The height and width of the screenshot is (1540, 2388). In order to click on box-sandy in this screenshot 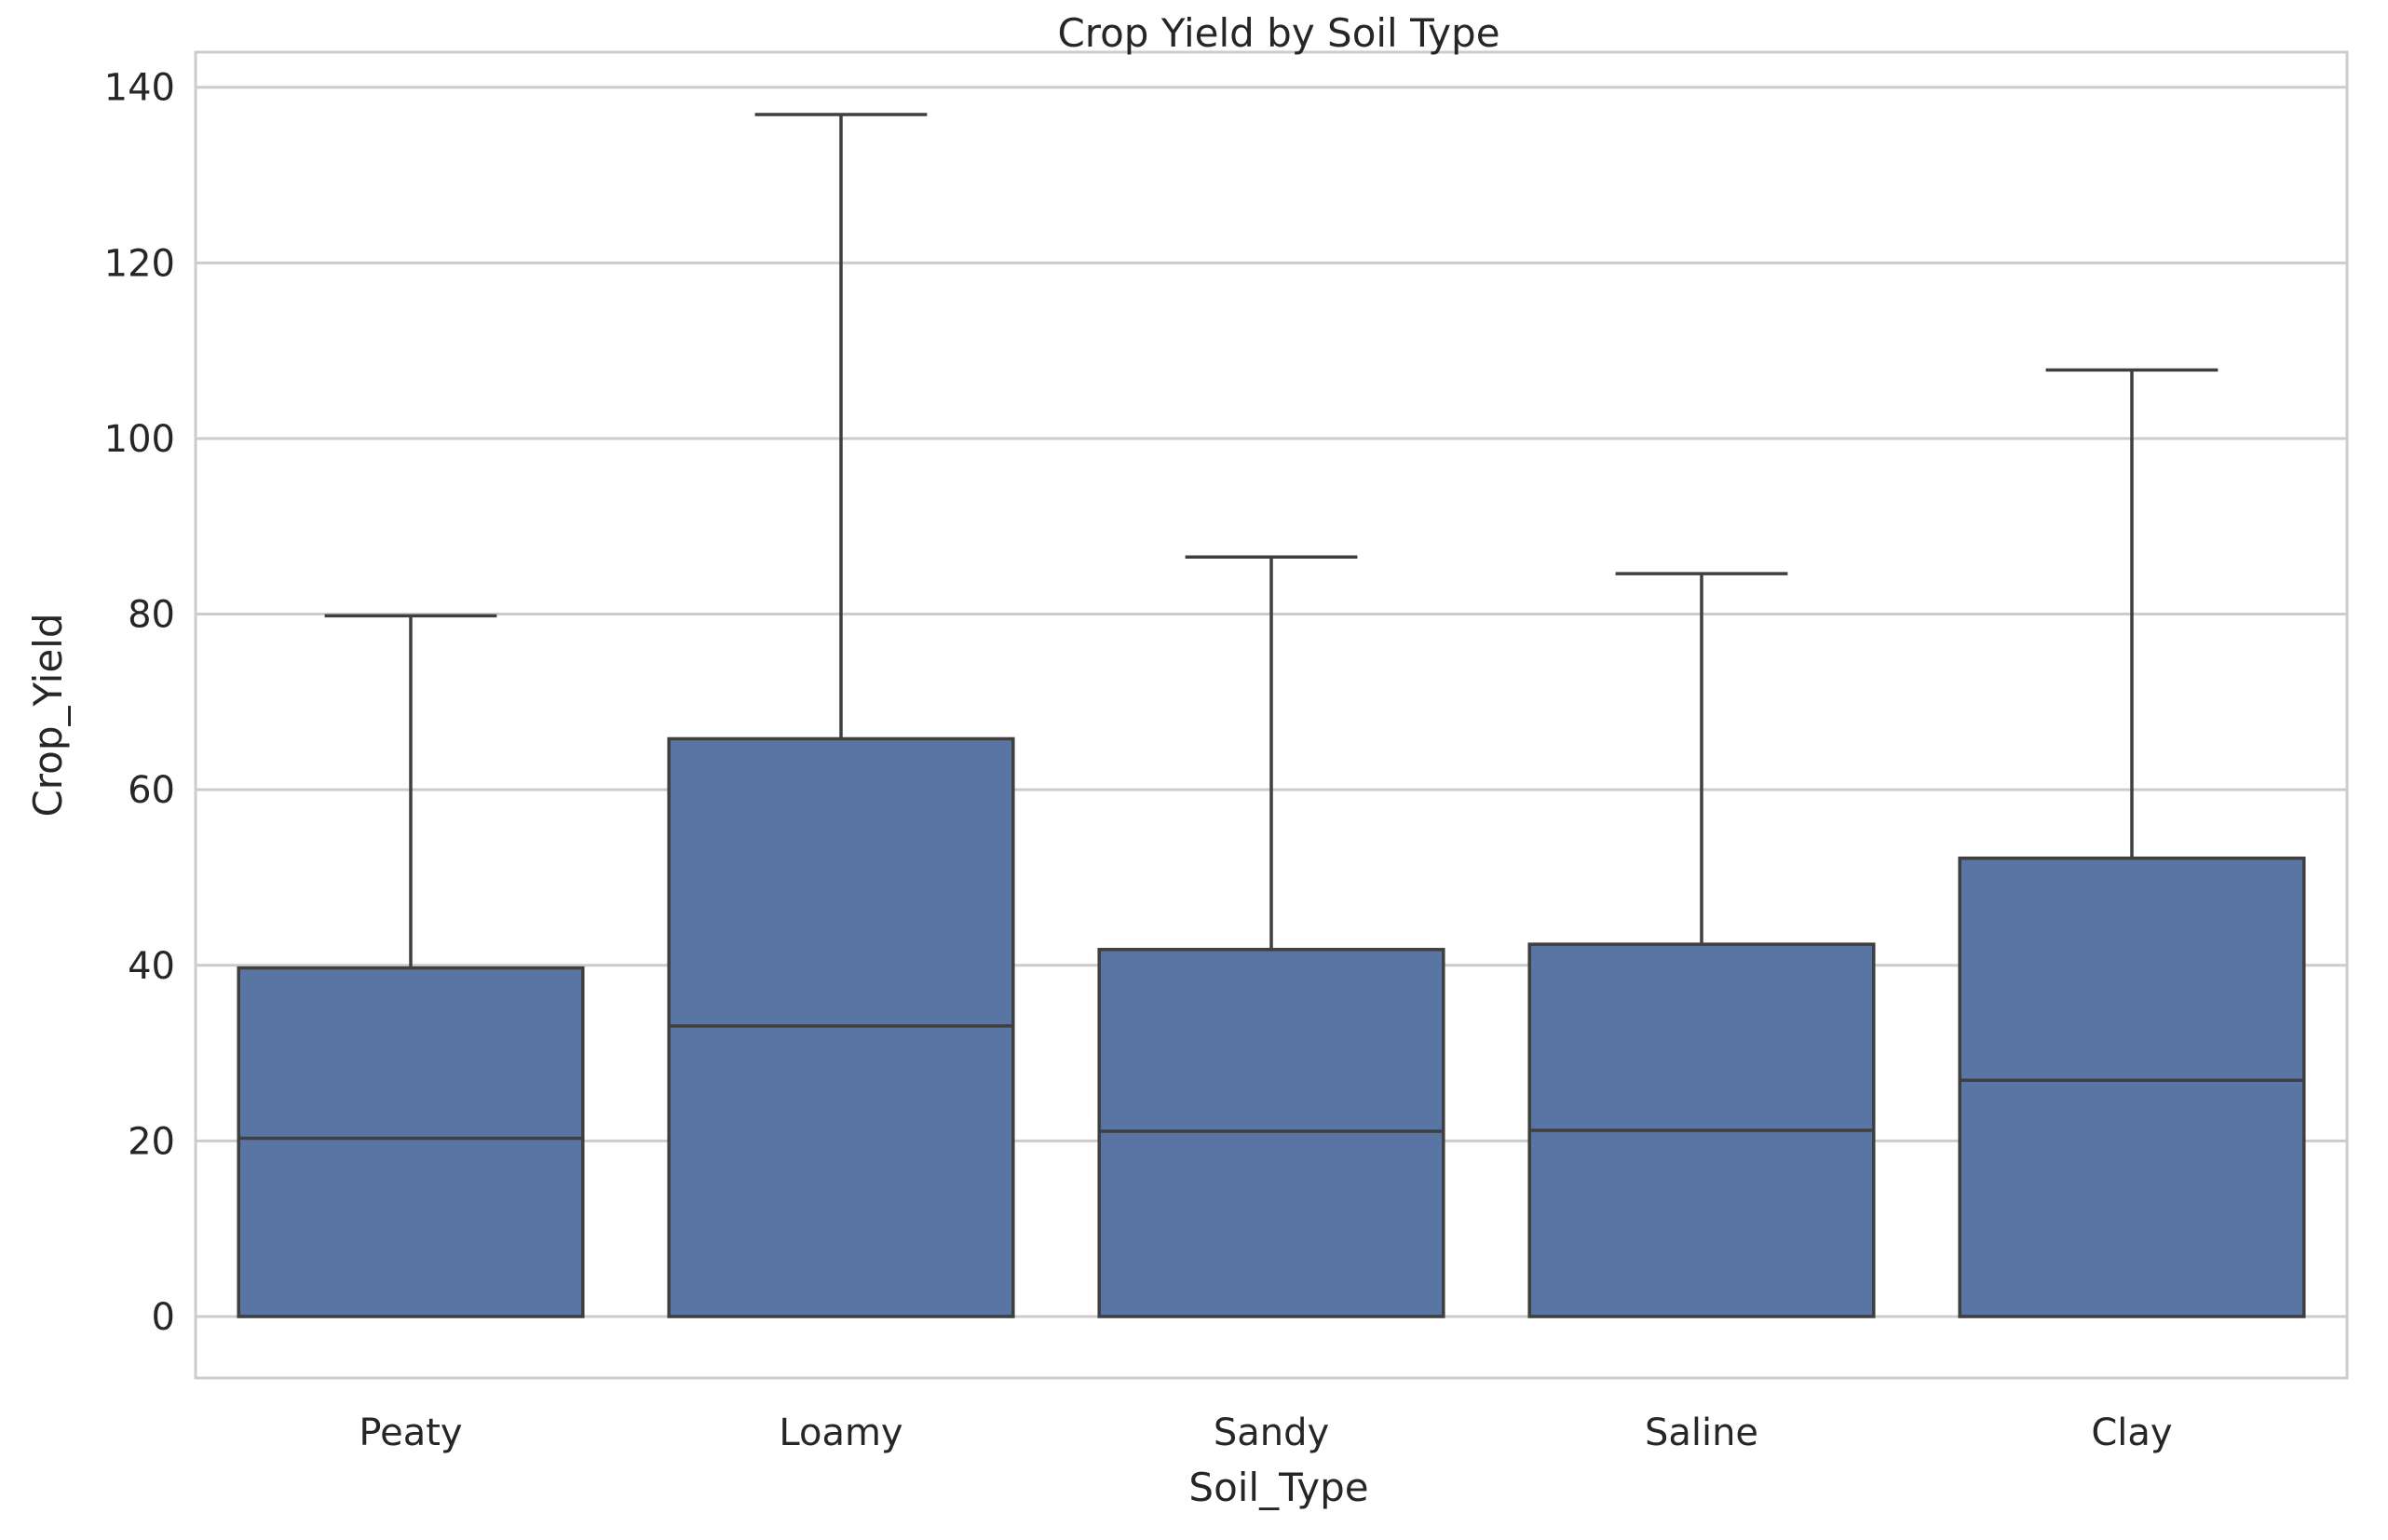, I will do `click(1271, 937)`.